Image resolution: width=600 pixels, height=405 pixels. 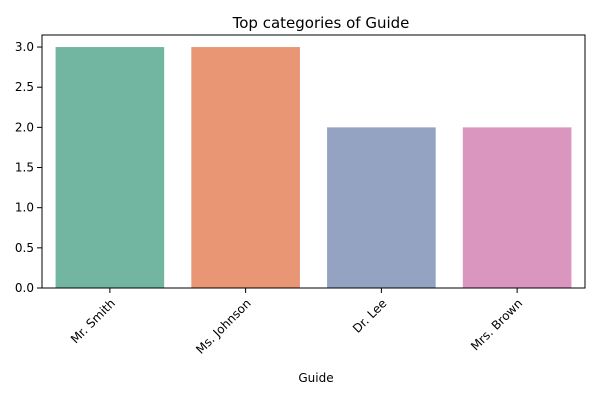 What do you see at coordinates (24, 168) in the screenshot?
I see `y-tick-label-3: 1.5` at bounding box center [24, 168].